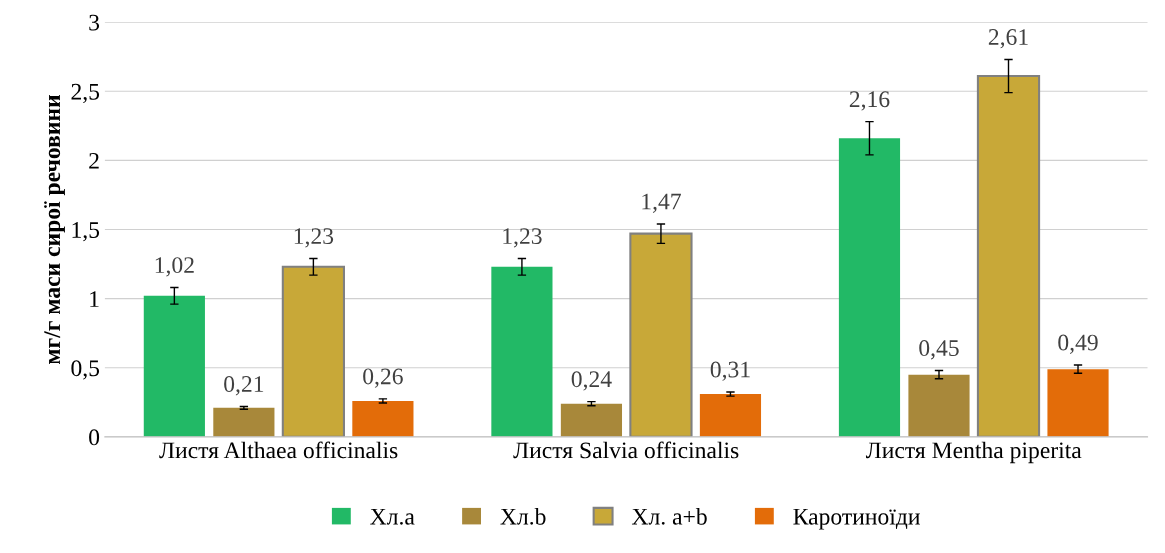 This screenshot has height=553, width=1165. Describe the element at coordinates (1008, 39) in the screenshot. I see `data-label: 2,61` at that location.